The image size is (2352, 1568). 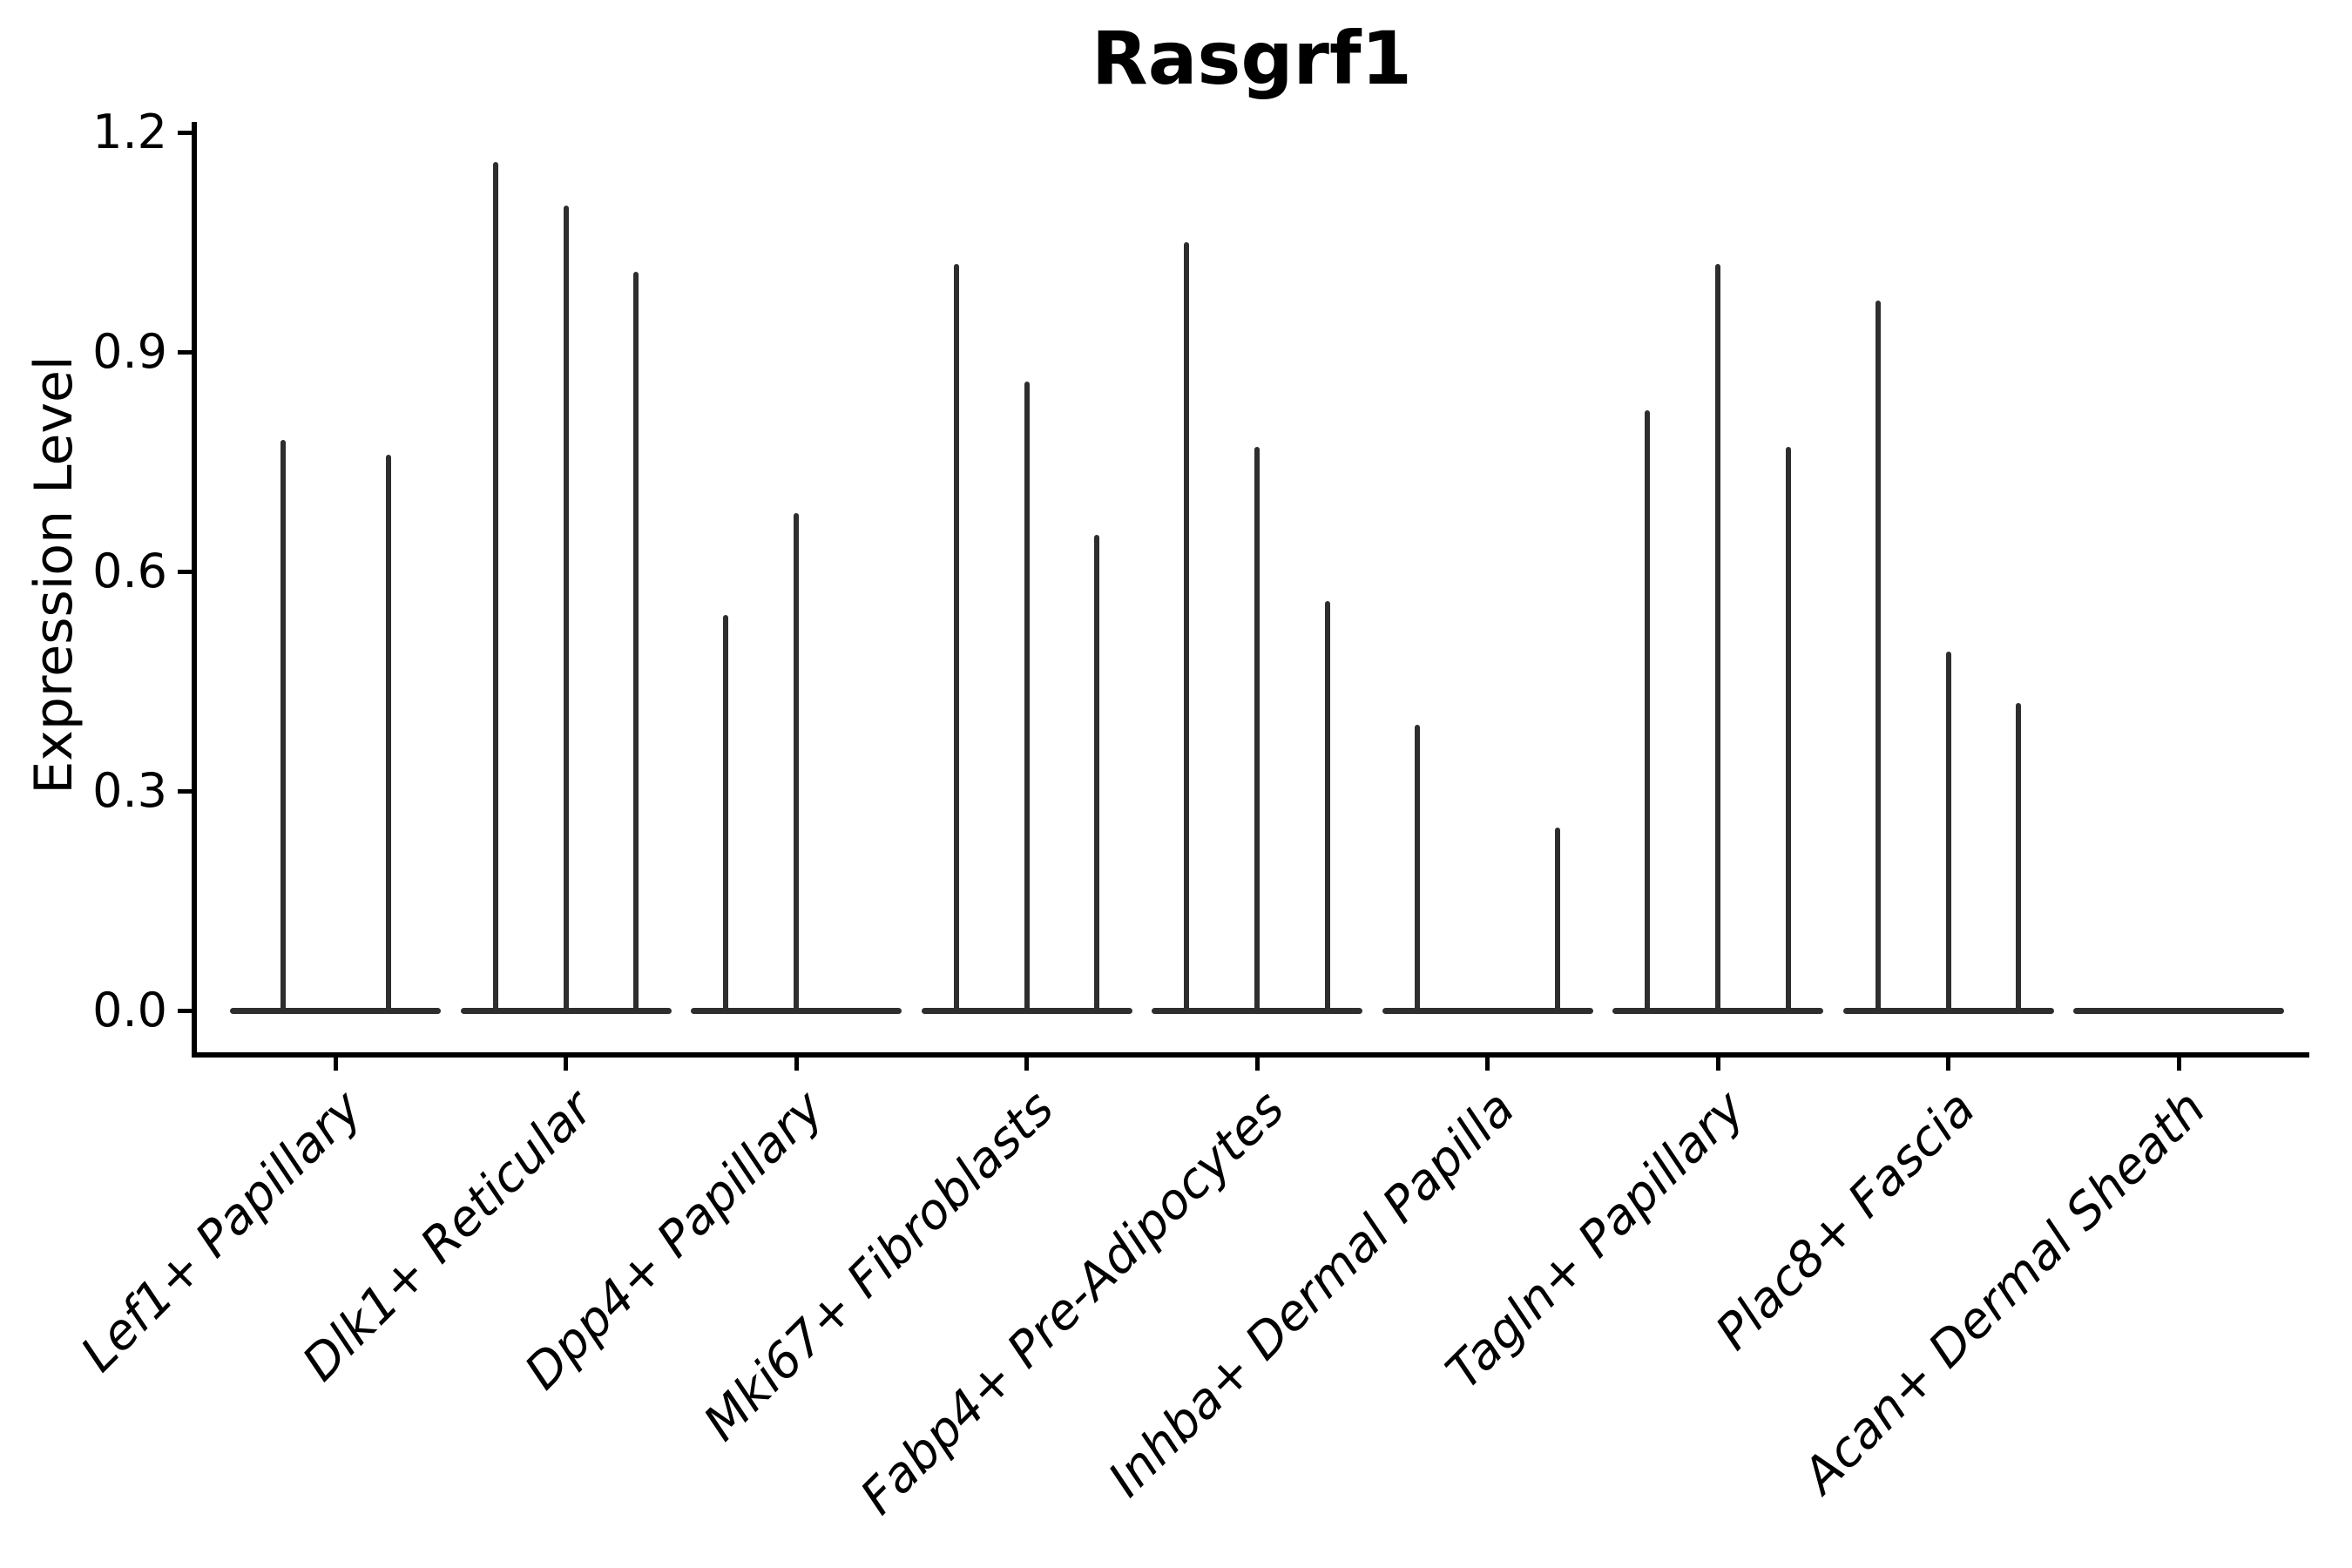 I want to click on y-tick-label: 0.9, so click(x=129, y=351).